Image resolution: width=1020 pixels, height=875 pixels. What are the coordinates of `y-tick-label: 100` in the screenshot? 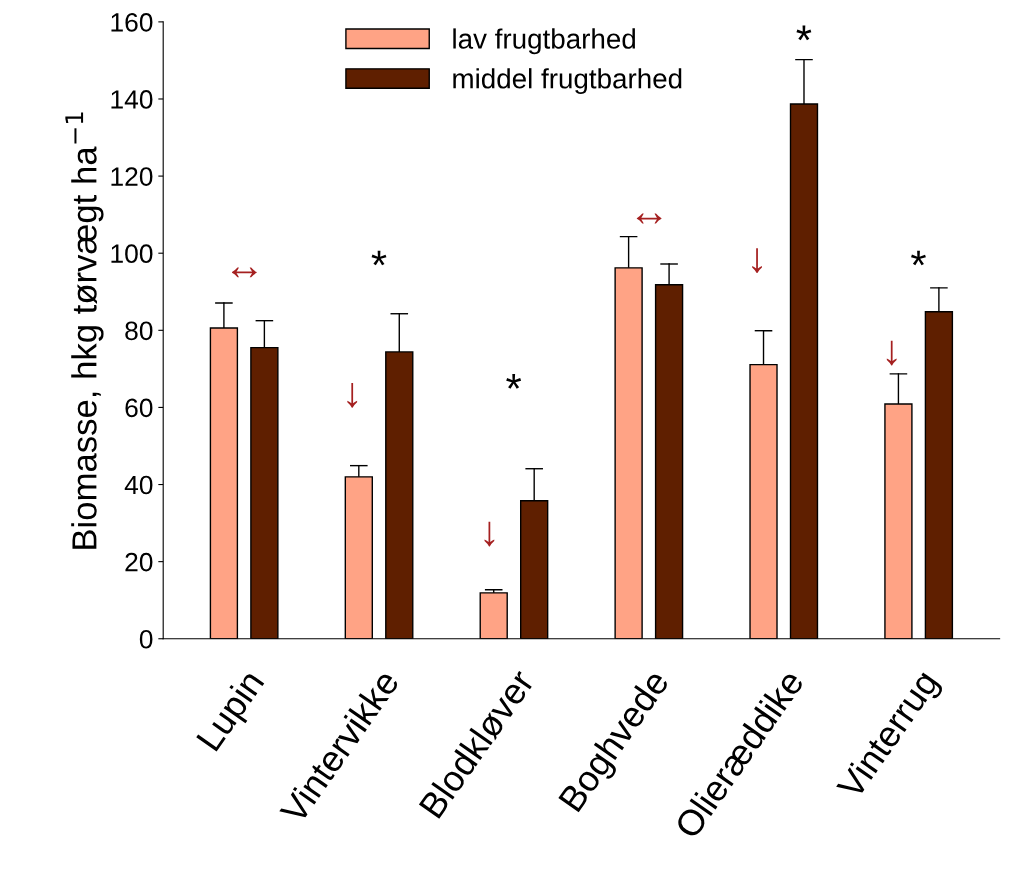 It's located at (132, 254).